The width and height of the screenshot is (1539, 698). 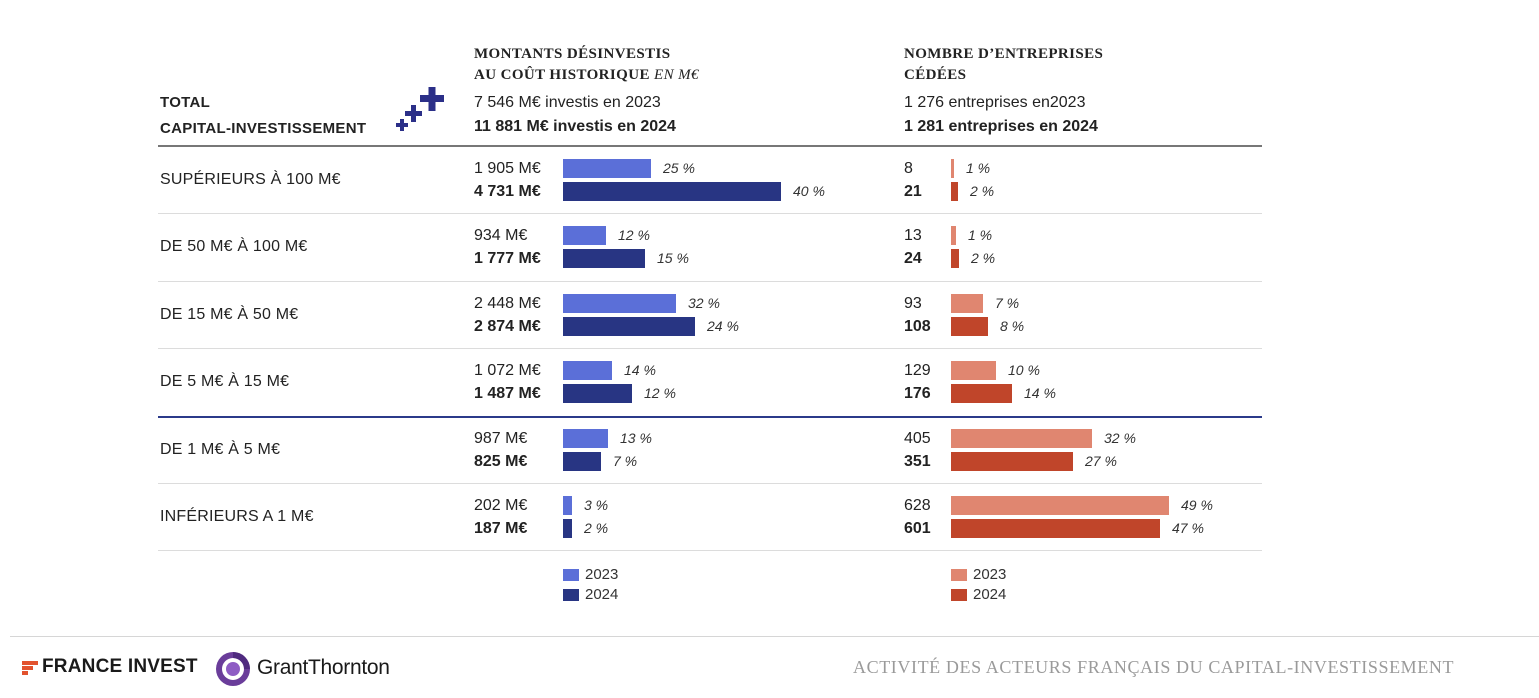 What do you see at coordinates (507, 191) in the screenshot?
I see `amounts-value-2024: 4 731 M€` at bounding box center [507, 191].